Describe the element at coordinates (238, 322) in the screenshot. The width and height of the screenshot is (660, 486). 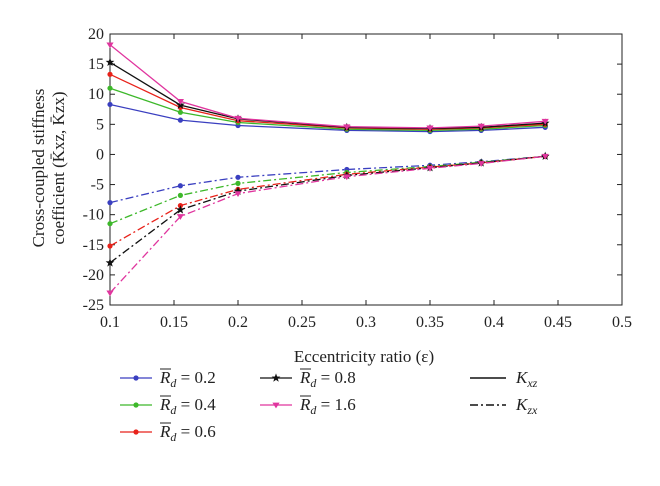
I see `x-tick-label: 0.2` at that location.